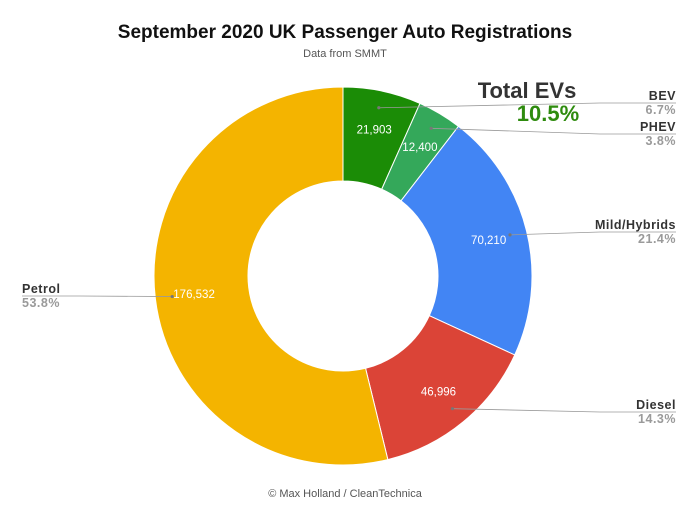 Image resolution: width=696 pixels, height=515 pixels. What do you see at coordinates (41, 303) in the screenshot?
I see `percent-label-petrol: 53.8%` at bounding box center [41, 303].